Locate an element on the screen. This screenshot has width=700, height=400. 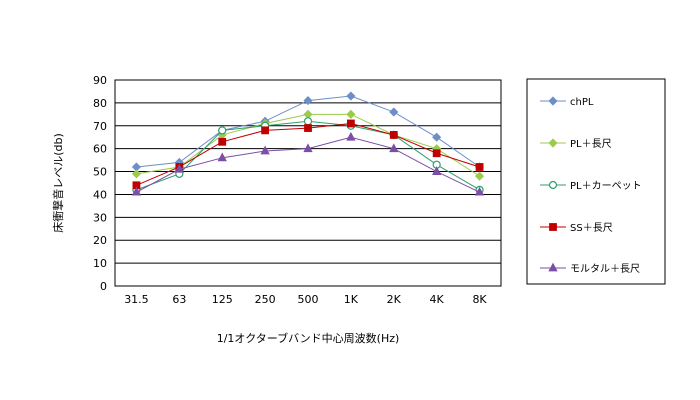
legend-label: モルタル＋長尺 is located at coordinates (605, 269).